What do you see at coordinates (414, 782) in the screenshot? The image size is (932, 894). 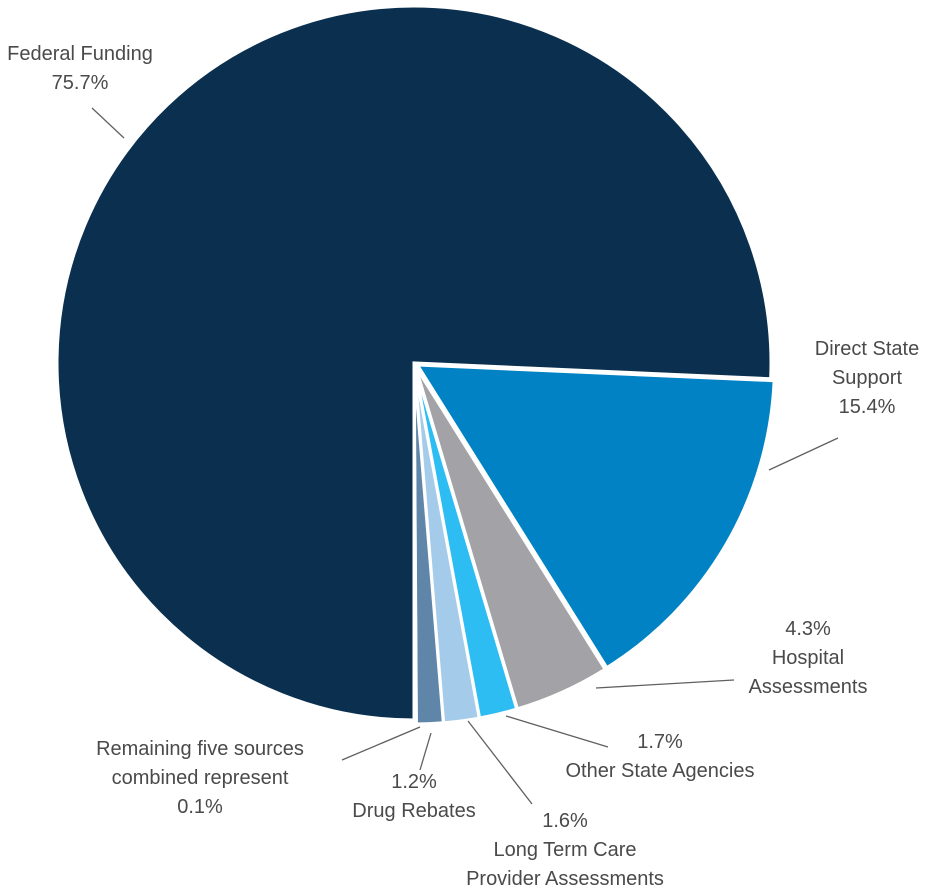 I see `data-label-line: 1.2%` at bounding box center [414, 782].